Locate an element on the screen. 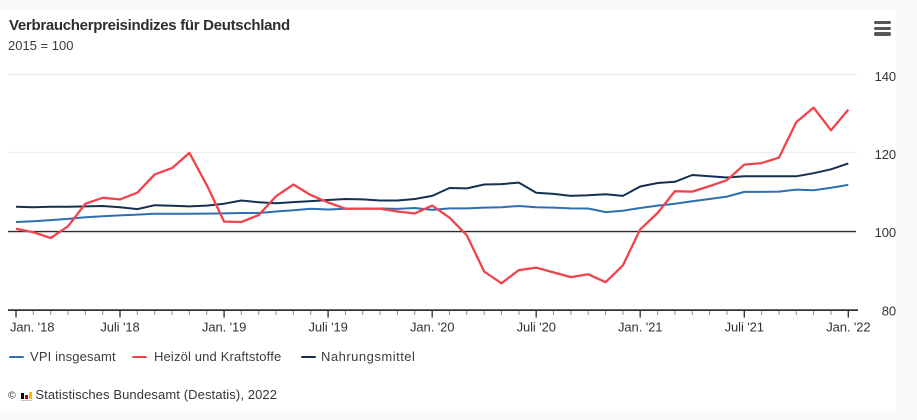 The height and width of the screenshot is (420, 917). svg-text: Jan. '20 is located at coordinates (432, 327).